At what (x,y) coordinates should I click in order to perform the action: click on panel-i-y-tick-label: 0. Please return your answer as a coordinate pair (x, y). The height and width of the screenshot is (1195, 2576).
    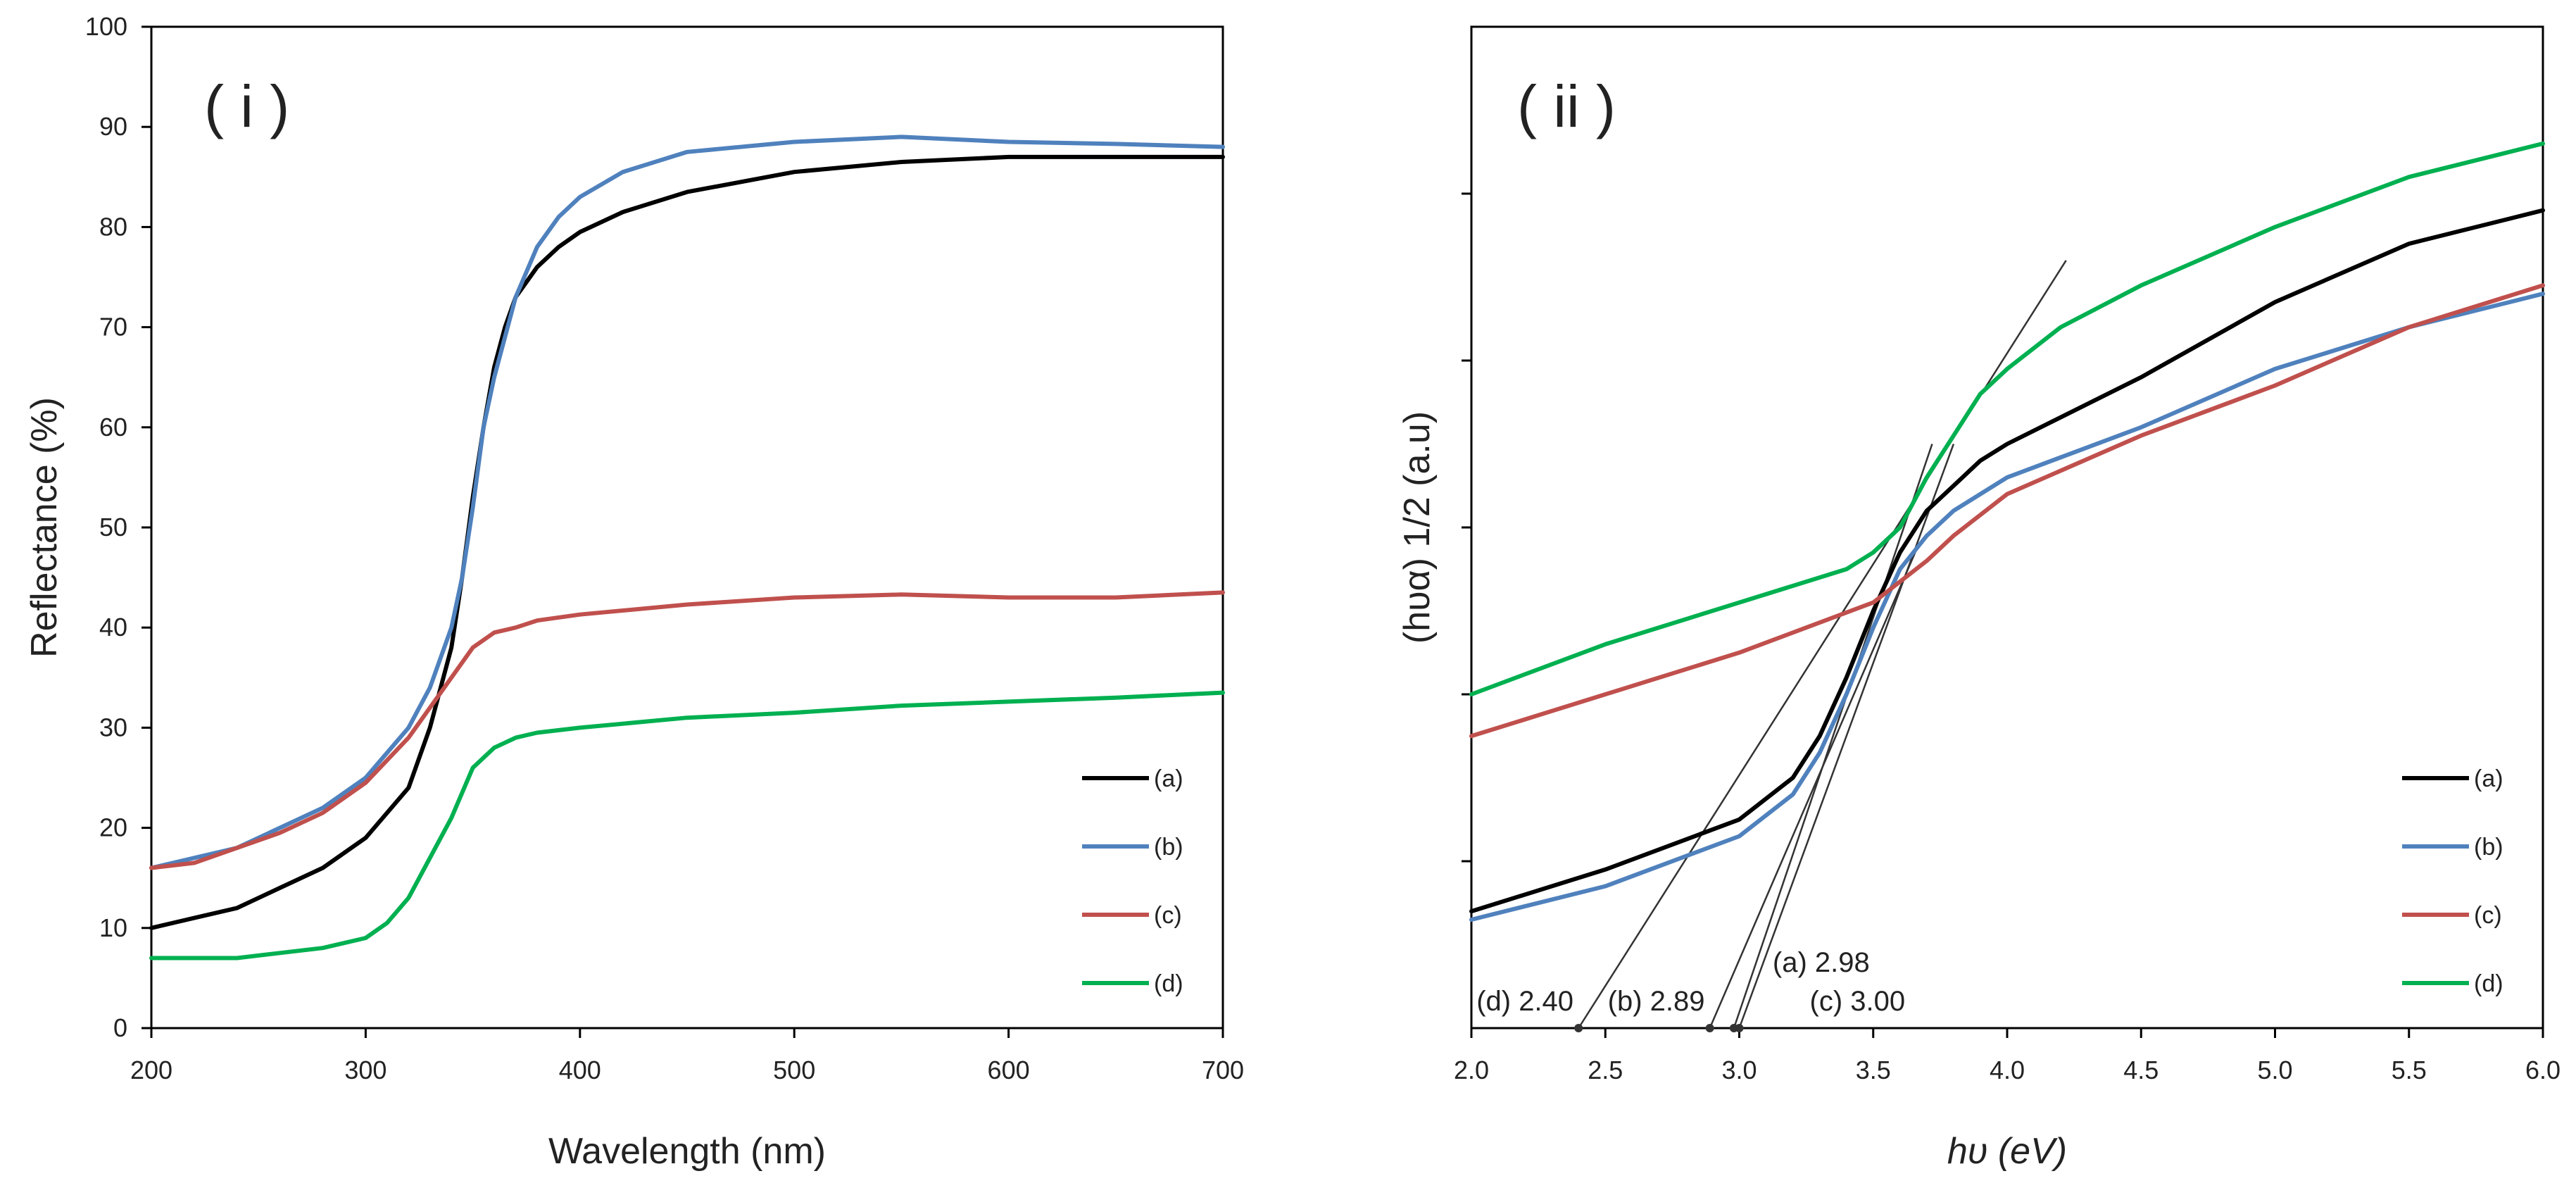
    Looking at the image, I should click on (120, 1027).